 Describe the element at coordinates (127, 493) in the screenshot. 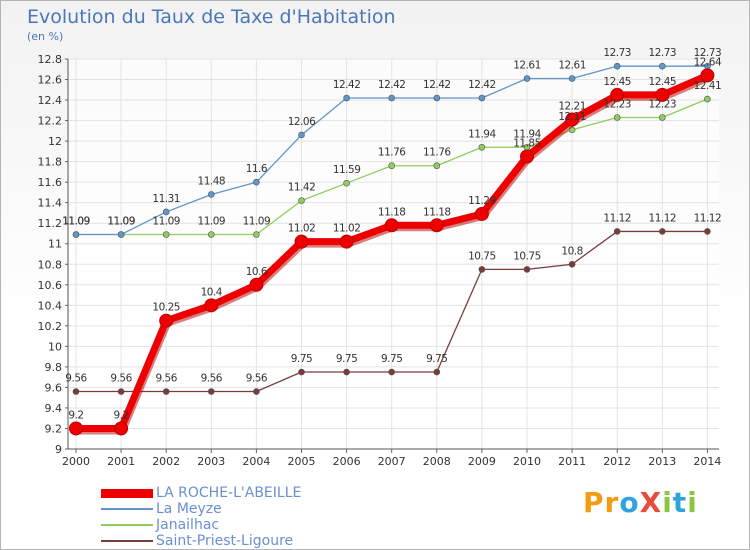

I see `legend-swatch-la-roche` at that location.